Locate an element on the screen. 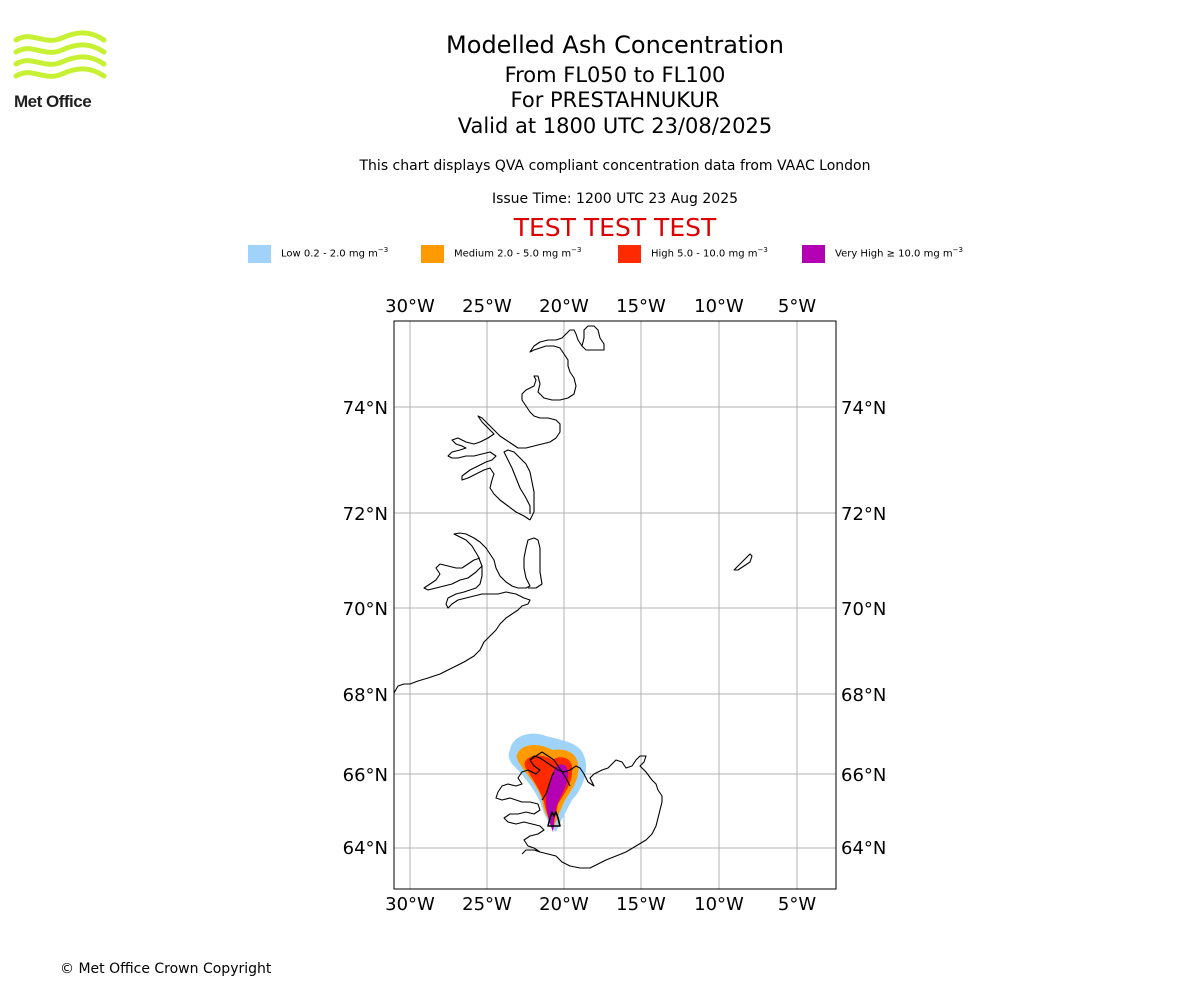 This screenshot has height=1000, width=1200. greenland-coast-north is located at coordinates (526, 423).